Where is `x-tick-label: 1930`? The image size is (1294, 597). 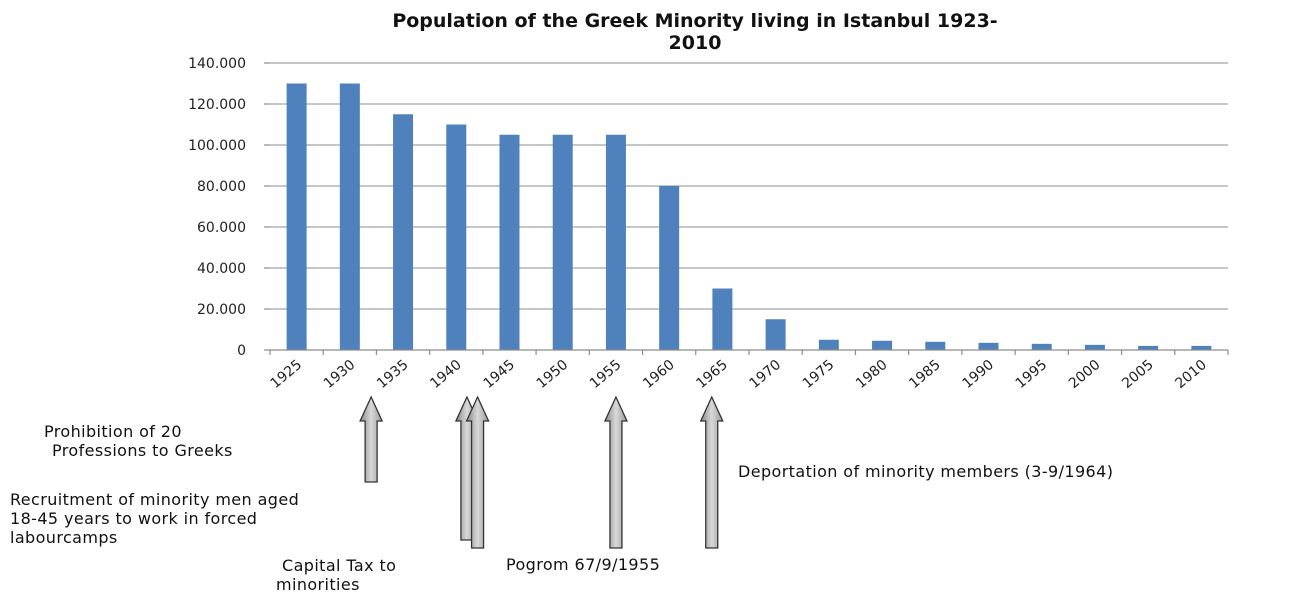
x-tick-label: 1930 is located at coordinates (340, 374).